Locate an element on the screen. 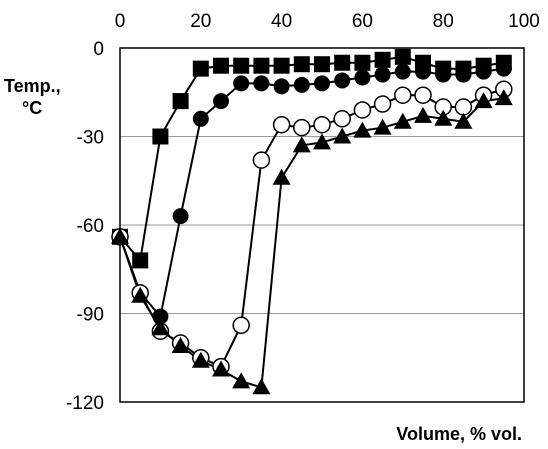 The image size is (548, 449). y-axis-title-line1: Temp., is located at coordinates (32, 86).